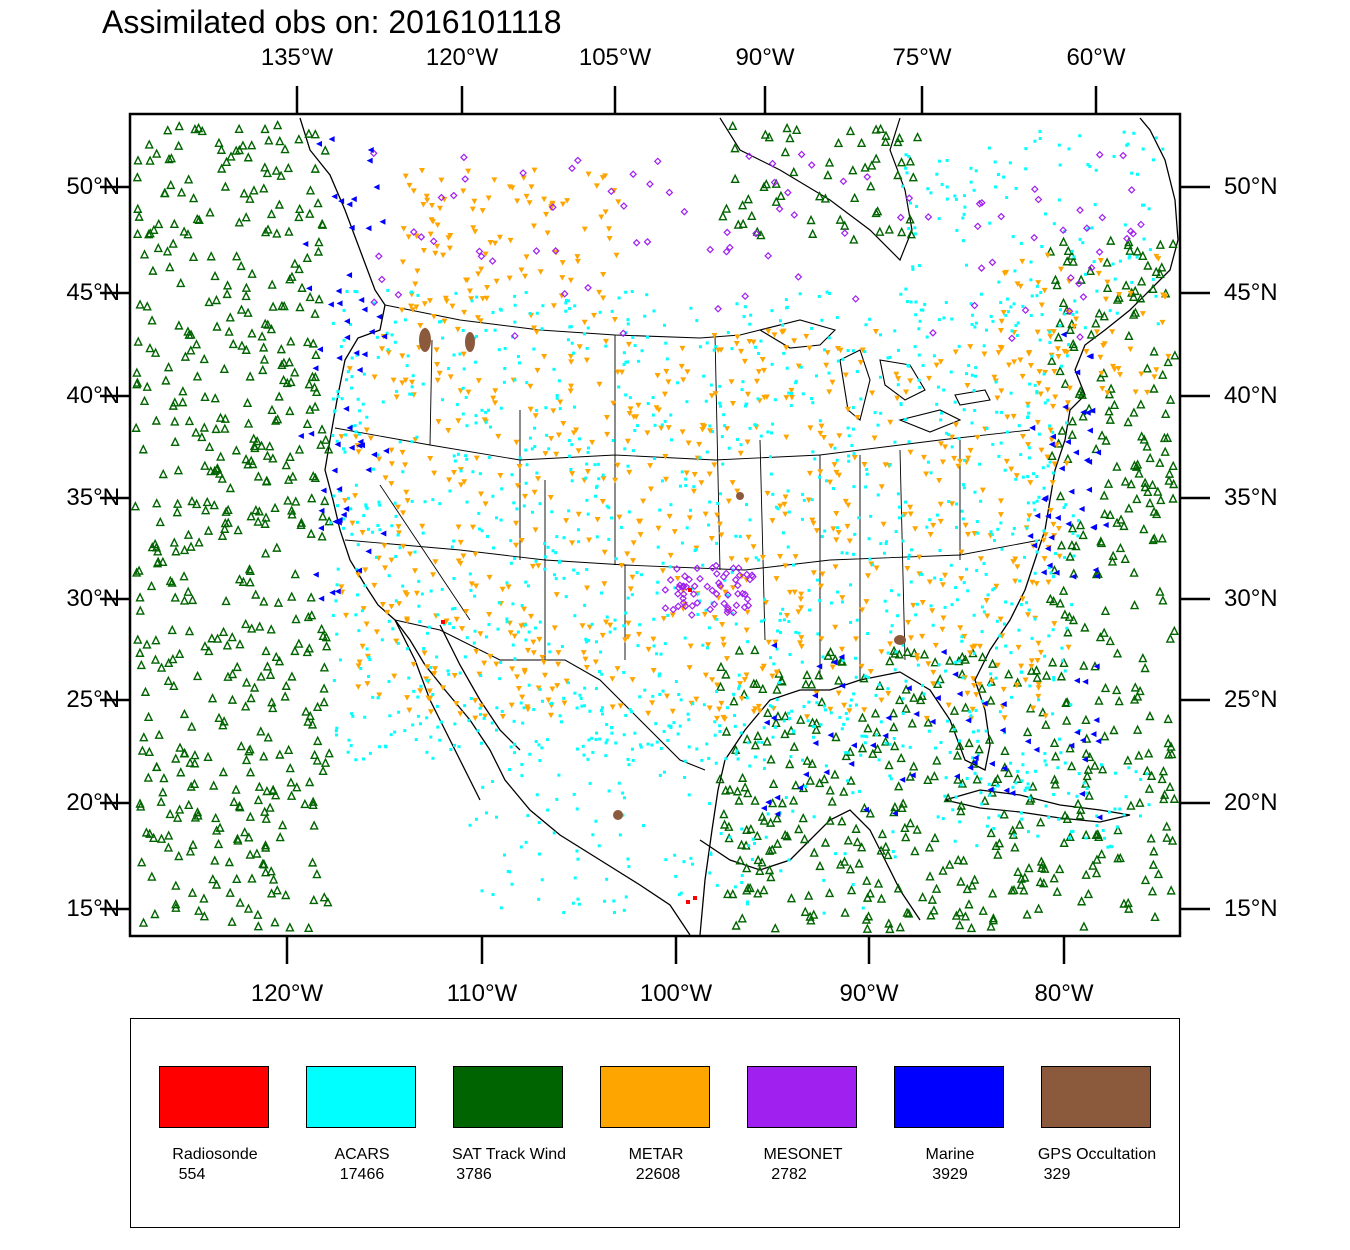 This screenshot has width=1350, height=1250. What do you see at coordinates (1251, 908) in the screenshot?
I see `right-tick-label: 15°N` at bounding box center [1251, 908].